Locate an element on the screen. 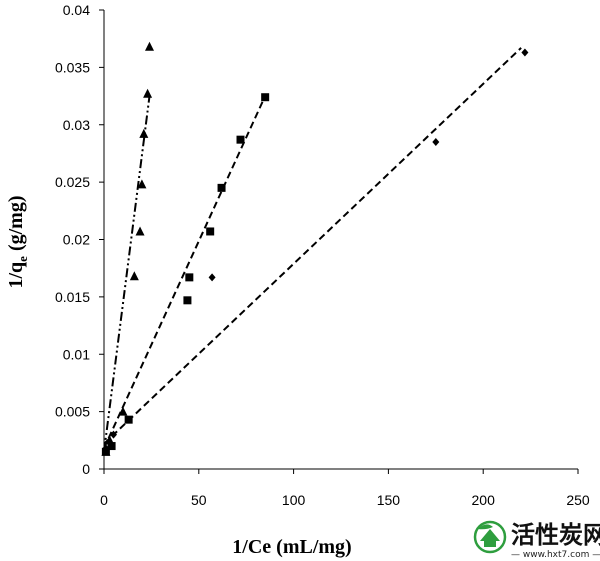 This screenshot has width=600, height=561. y-tick-label: 0.01 is located at coordinates (76, 354).